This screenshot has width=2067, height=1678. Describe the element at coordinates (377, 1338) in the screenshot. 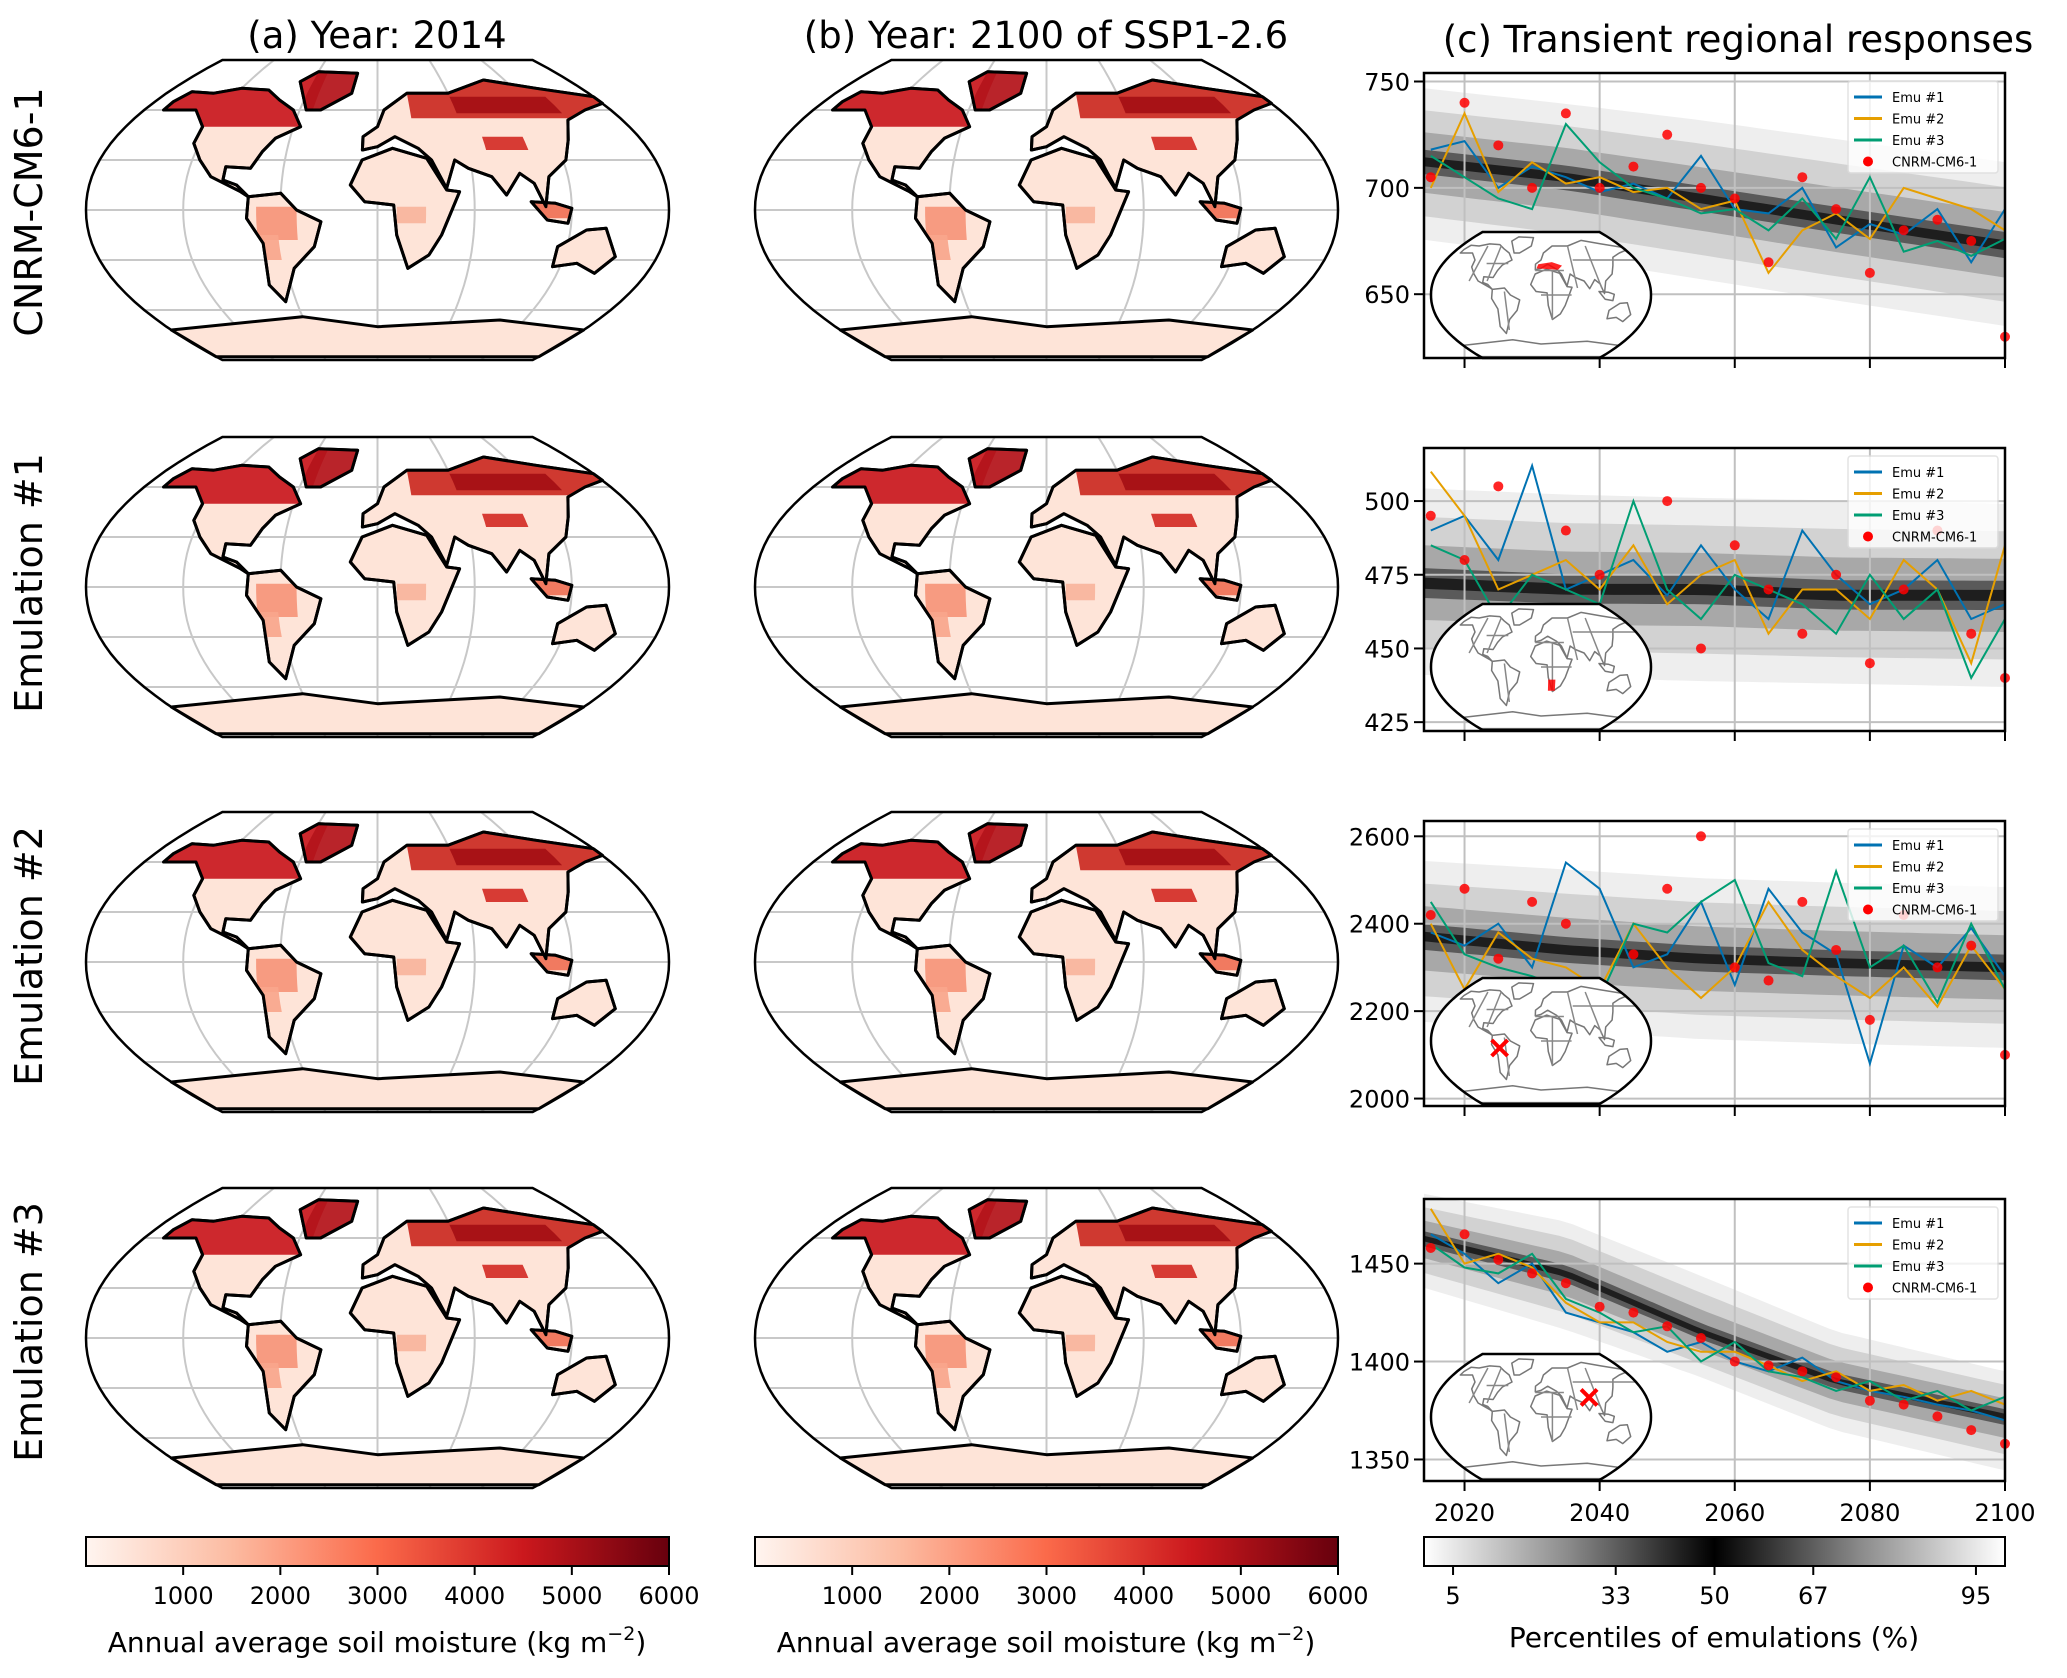

I see `map-a-row4` at that location.